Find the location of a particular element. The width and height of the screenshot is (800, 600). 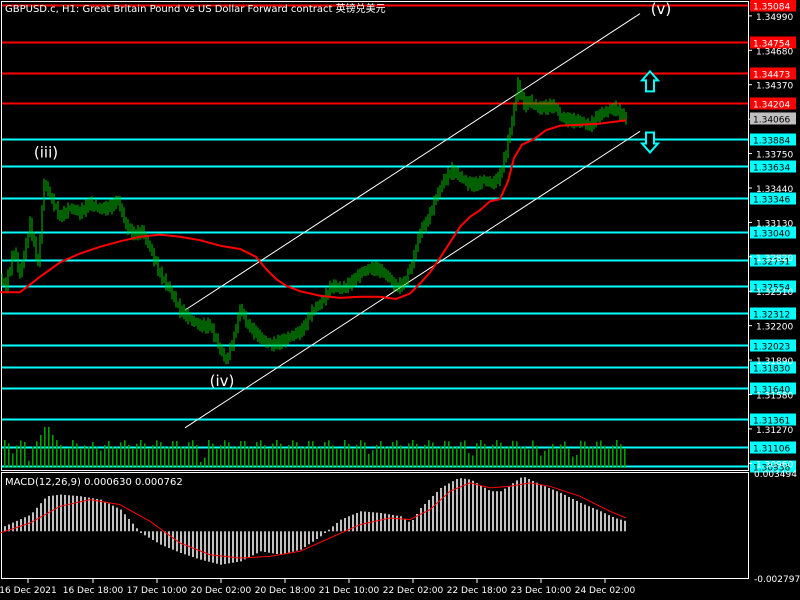

level-label-7: 1.33040 is located at coordinates (771, 235).